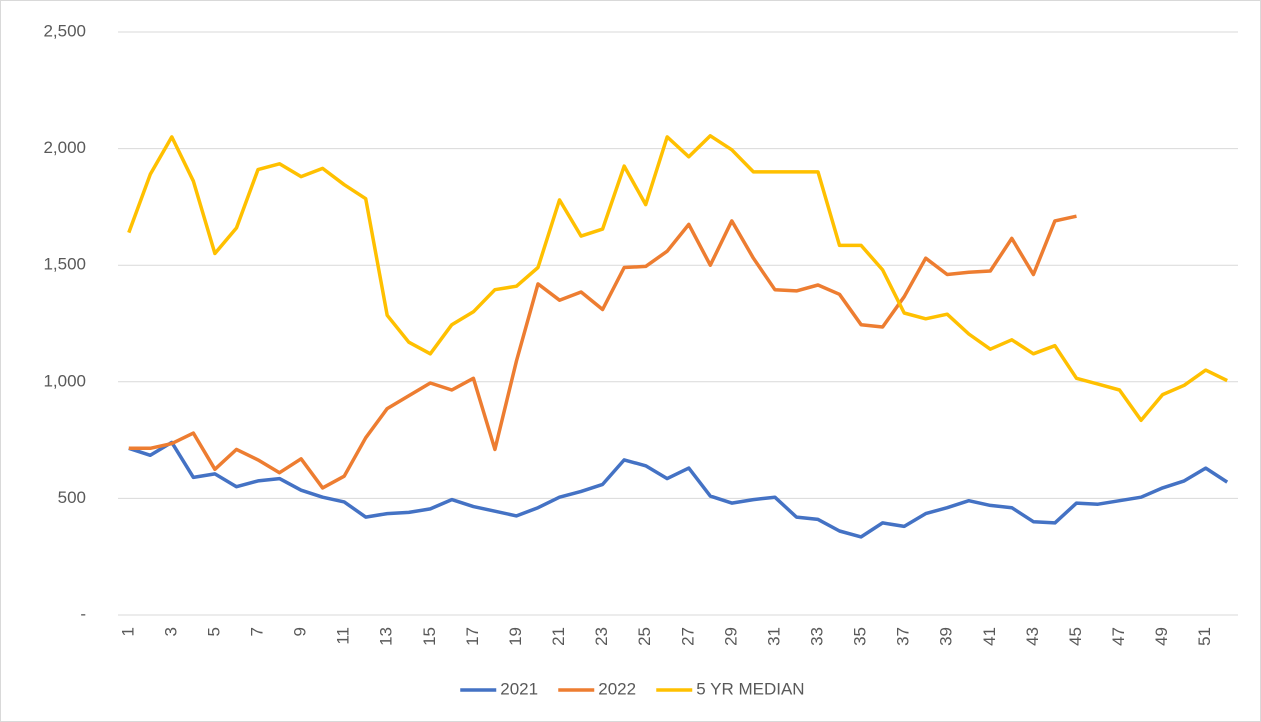 The image size is (1261, 722). I want to click on series-line, so click(678, 489).